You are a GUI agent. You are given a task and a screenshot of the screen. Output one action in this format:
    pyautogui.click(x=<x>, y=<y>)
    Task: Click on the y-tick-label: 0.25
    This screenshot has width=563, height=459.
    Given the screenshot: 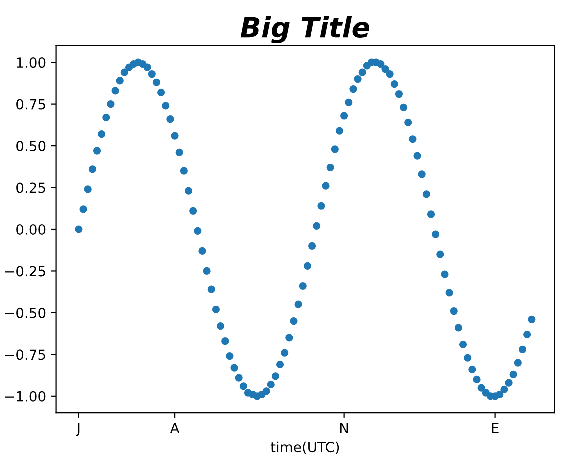 What is the action you would take?
    pyautogui.click(x=31, y=188)
    